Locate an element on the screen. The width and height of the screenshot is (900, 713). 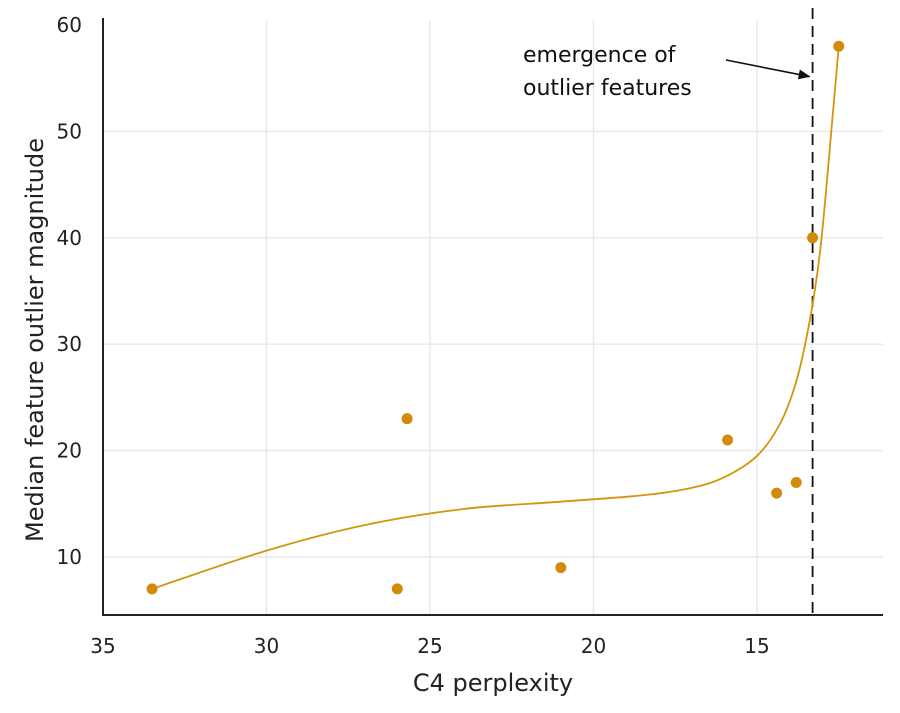
x-tick-label: 15 is located at coordinates (756, 646).